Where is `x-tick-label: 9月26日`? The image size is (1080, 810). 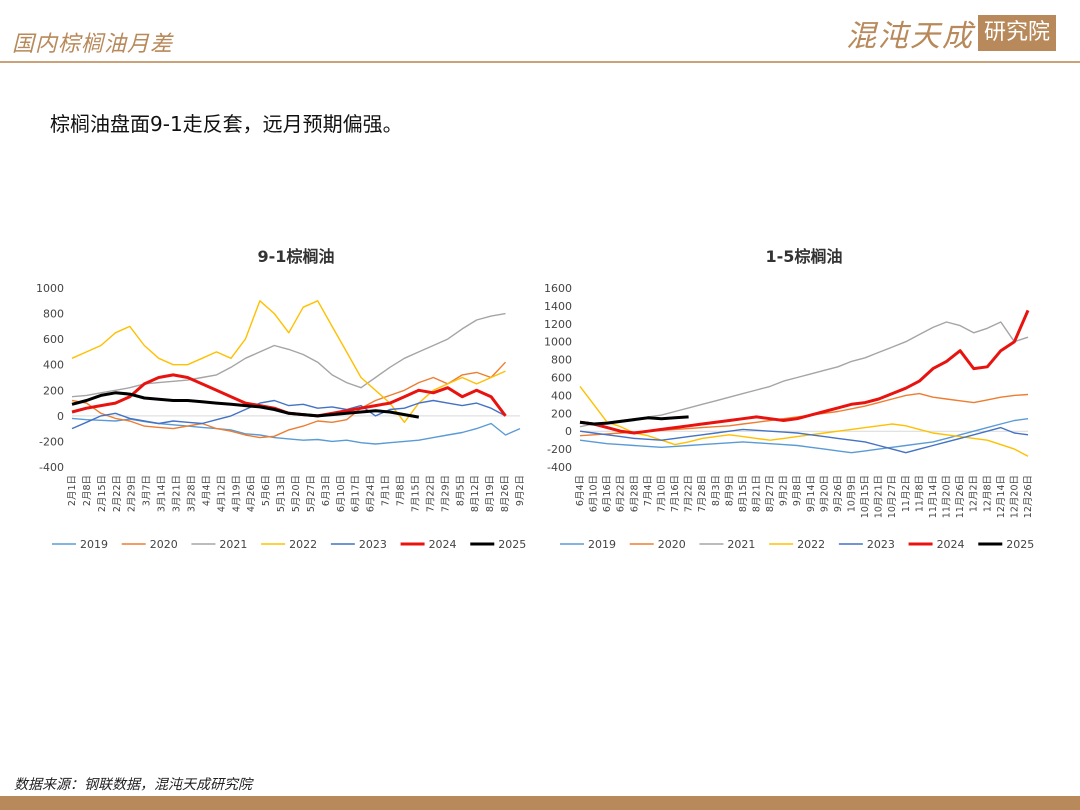 x-tick-label: 9月26日 is located at coordinates (838, 493).